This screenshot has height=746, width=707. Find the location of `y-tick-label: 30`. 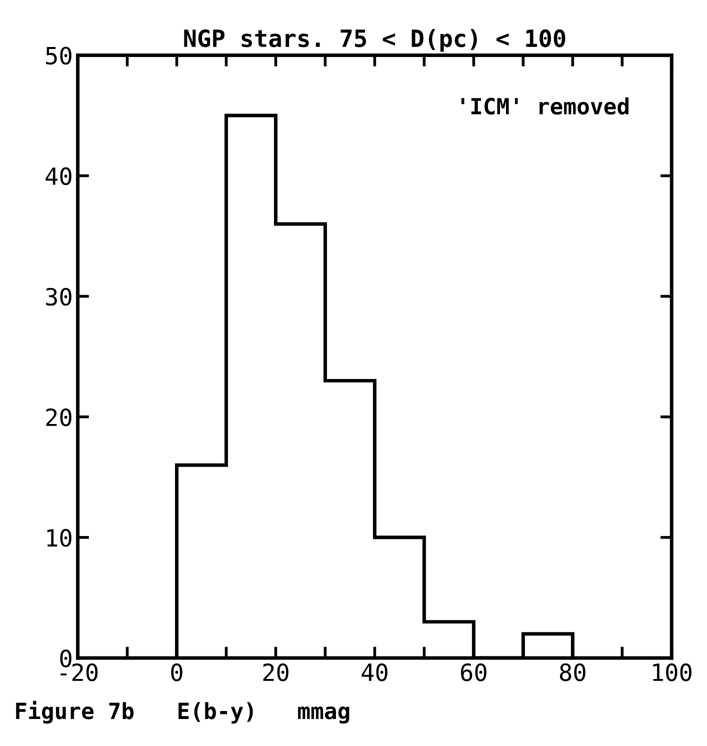

y-tick-label: 30 is located at coordinates (59, 297).